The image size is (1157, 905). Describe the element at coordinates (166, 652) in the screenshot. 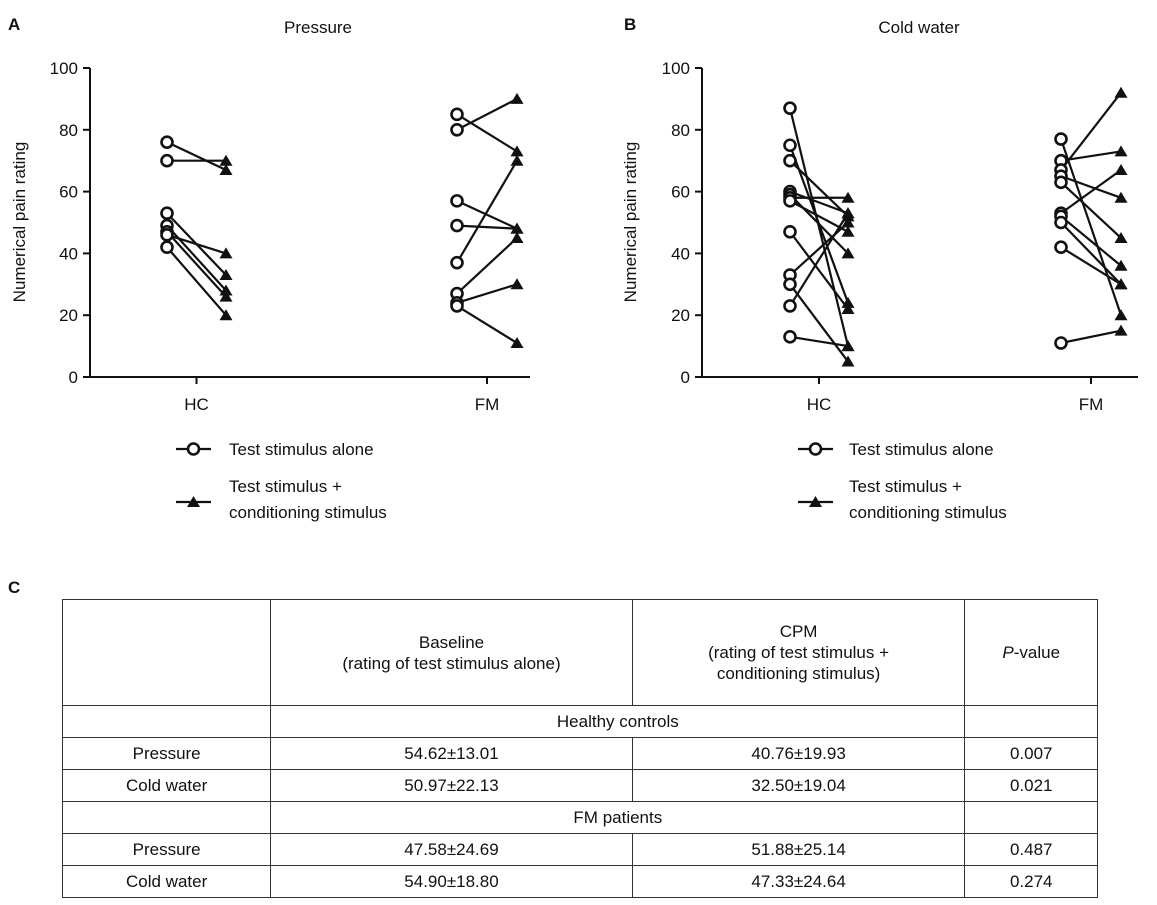

I see `header-blank-cell` at that location.